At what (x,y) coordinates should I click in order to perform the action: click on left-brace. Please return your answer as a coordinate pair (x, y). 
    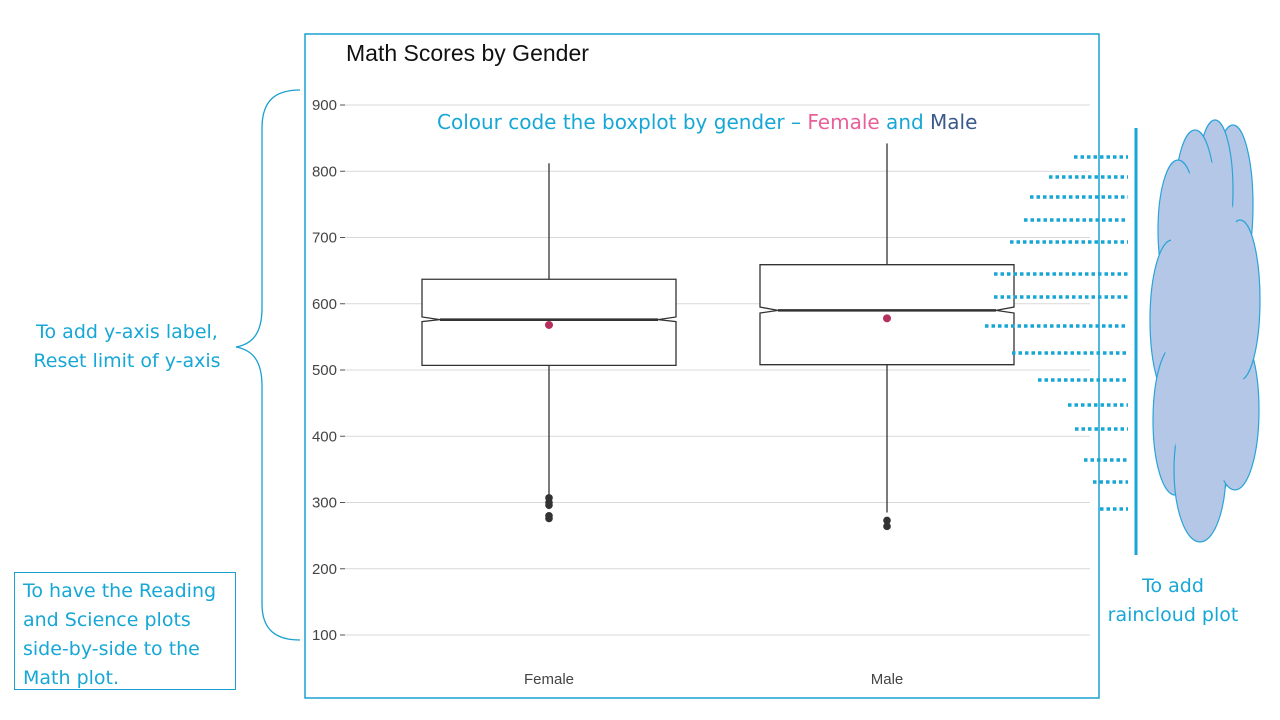
    Looking at the image, I should click on (268, 365).